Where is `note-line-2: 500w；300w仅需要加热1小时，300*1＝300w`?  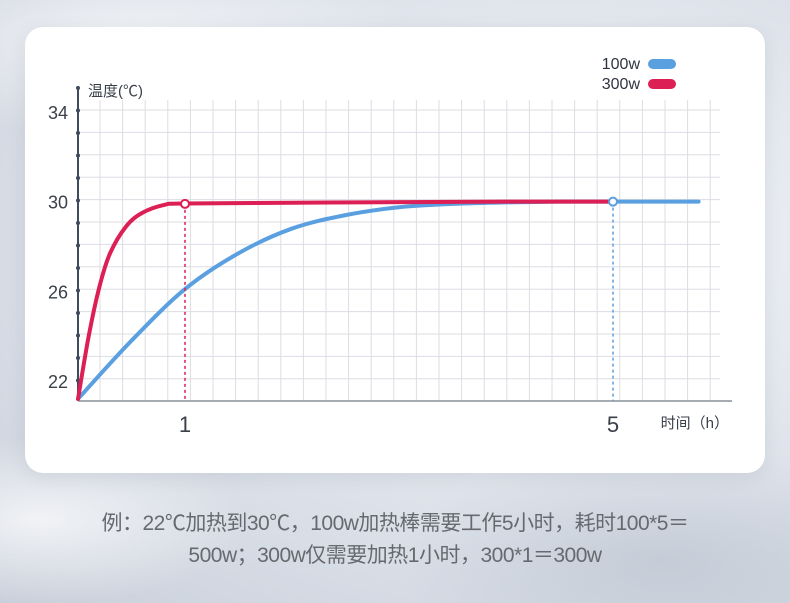 note-line-2: 500w；300w仅需要加热1小时，300*1＝300w is located at coordinates (395, 555).